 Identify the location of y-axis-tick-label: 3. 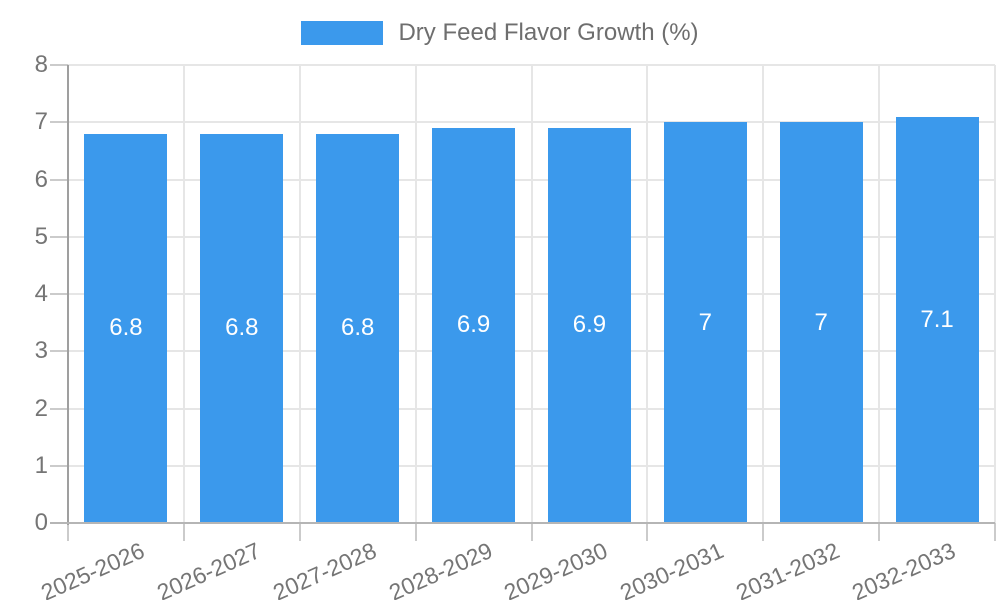
(41, 351).